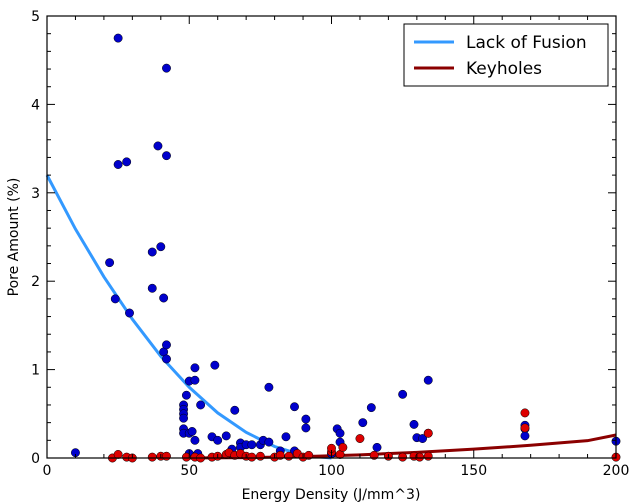  I want to click on legend-box, so click(506, 55).